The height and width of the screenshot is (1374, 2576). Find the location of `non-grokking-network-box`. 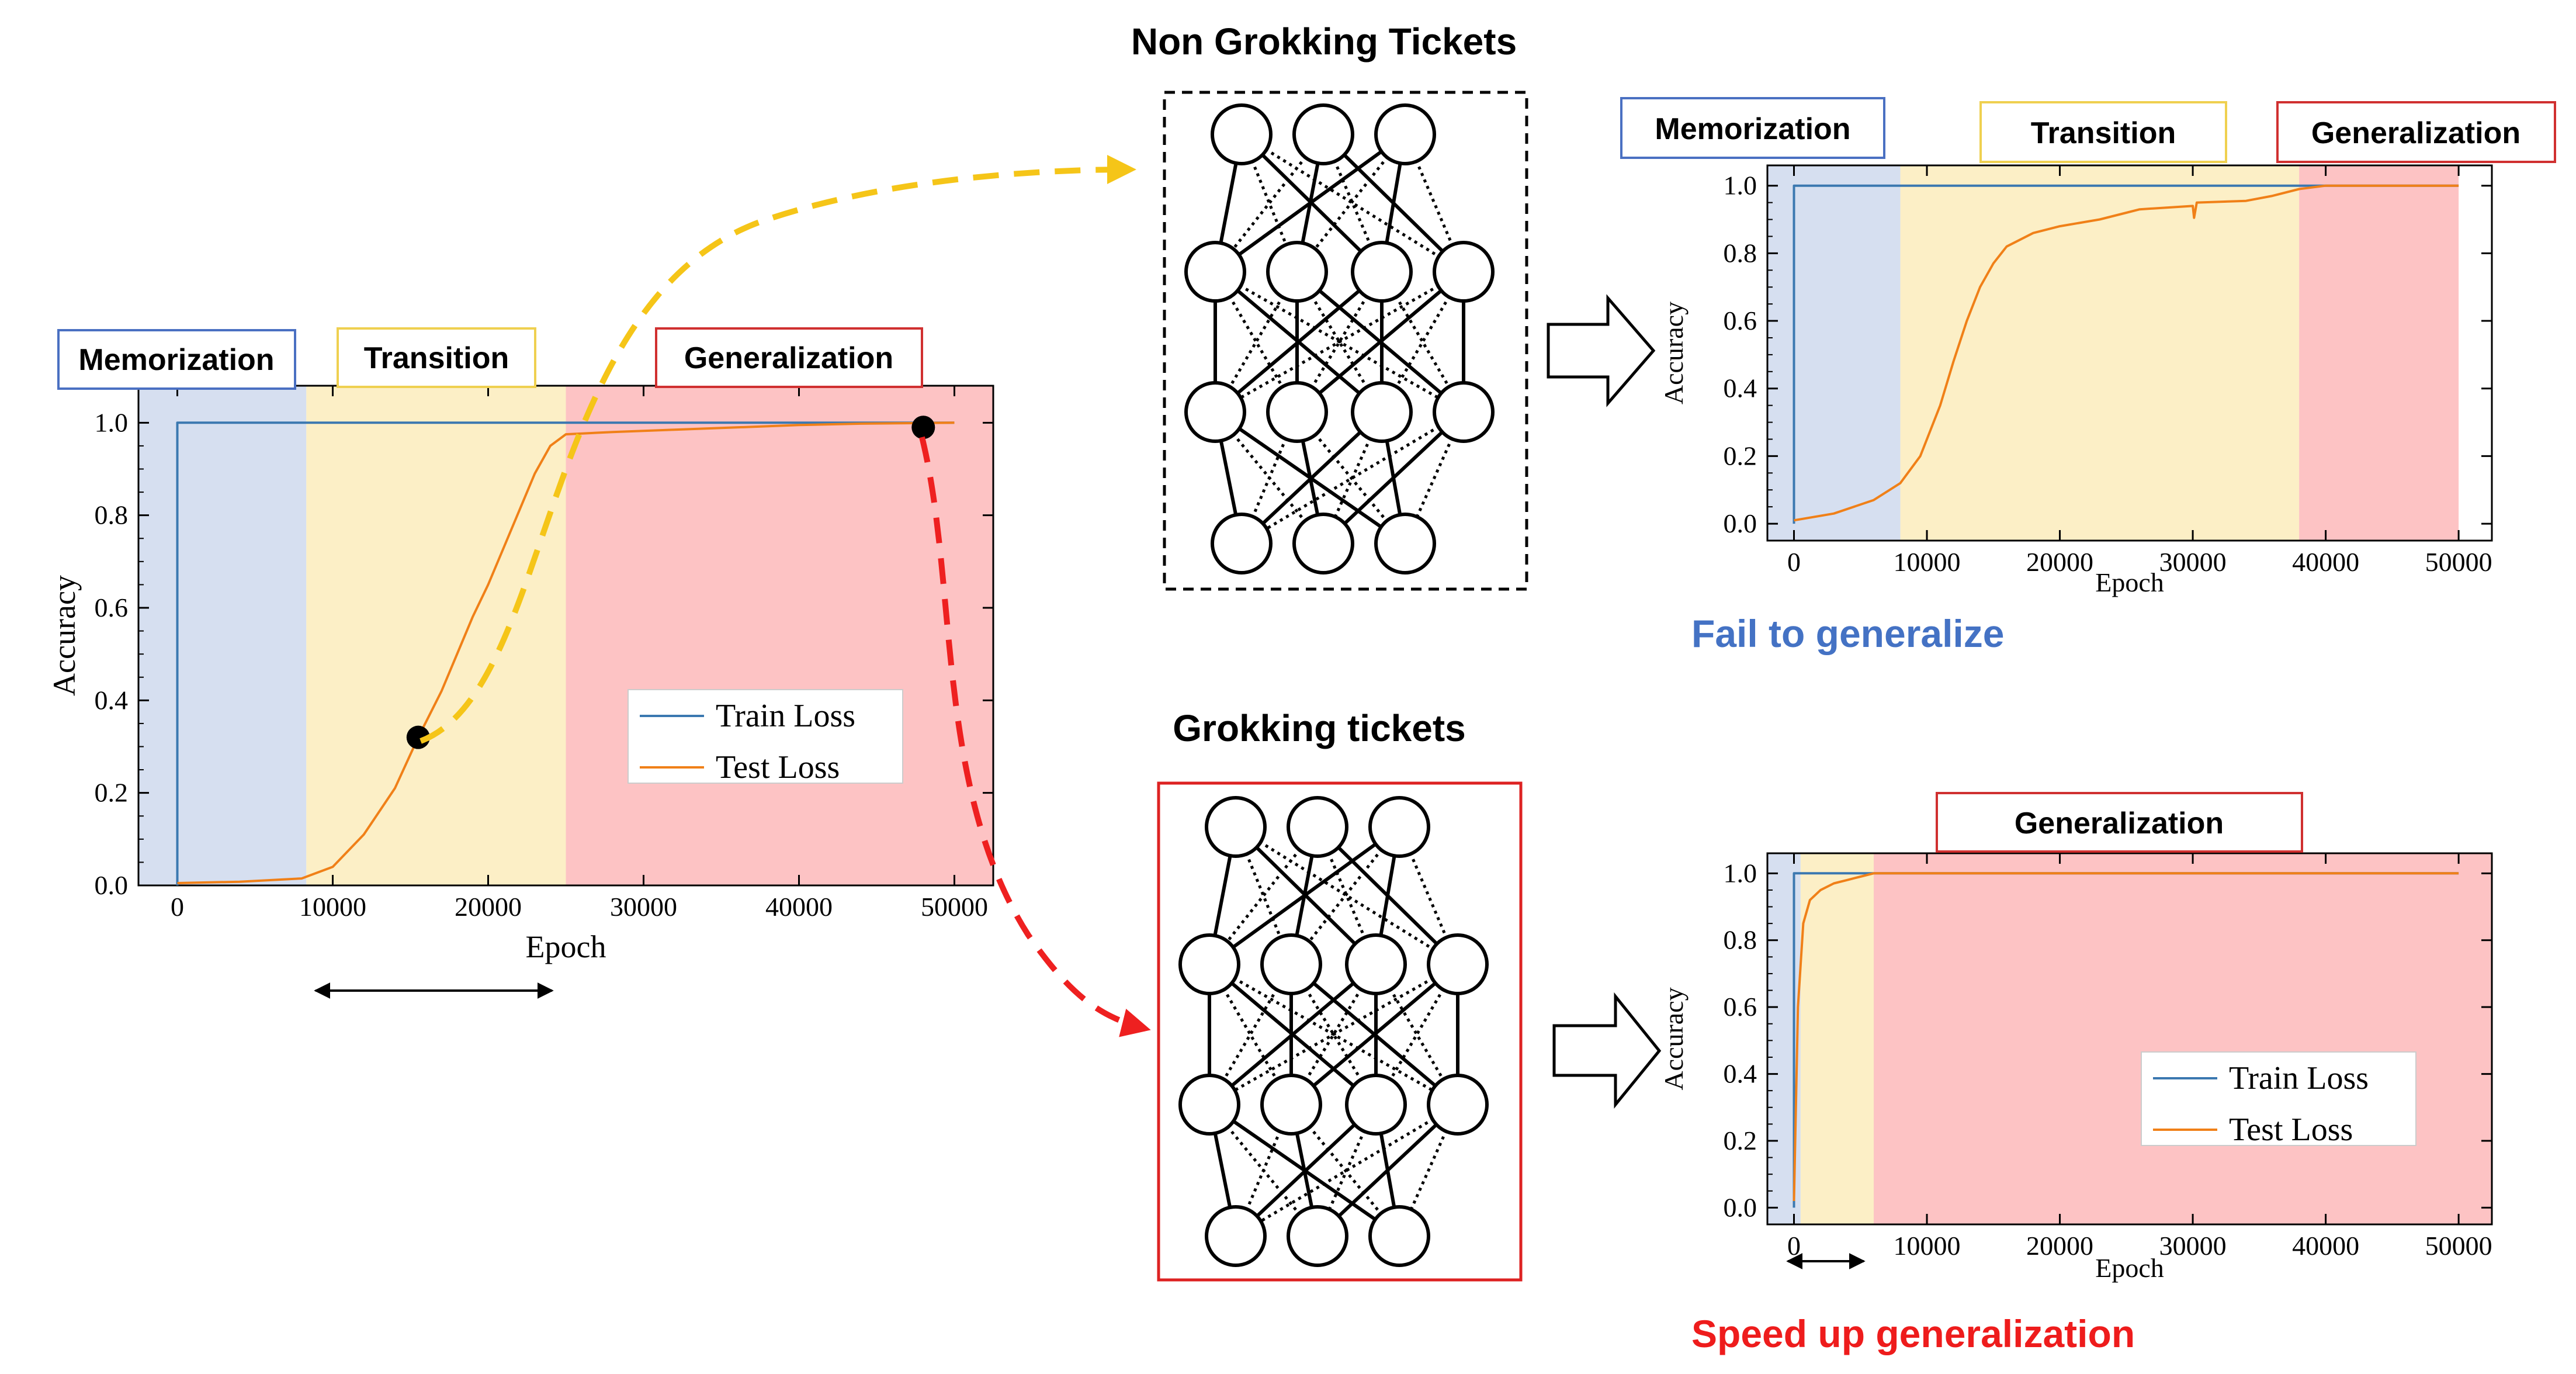

non-grokking-network-box is located at coordinates (1345, 341).